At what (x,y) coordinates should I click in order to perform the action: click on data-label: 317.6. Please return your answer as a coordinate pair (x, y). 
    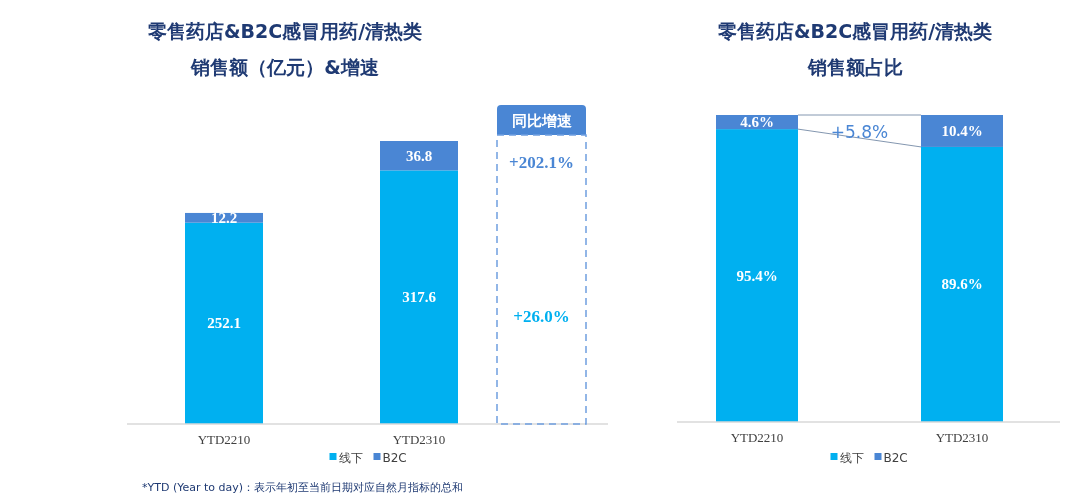
    Looking at the image, I should click on (419, 297).